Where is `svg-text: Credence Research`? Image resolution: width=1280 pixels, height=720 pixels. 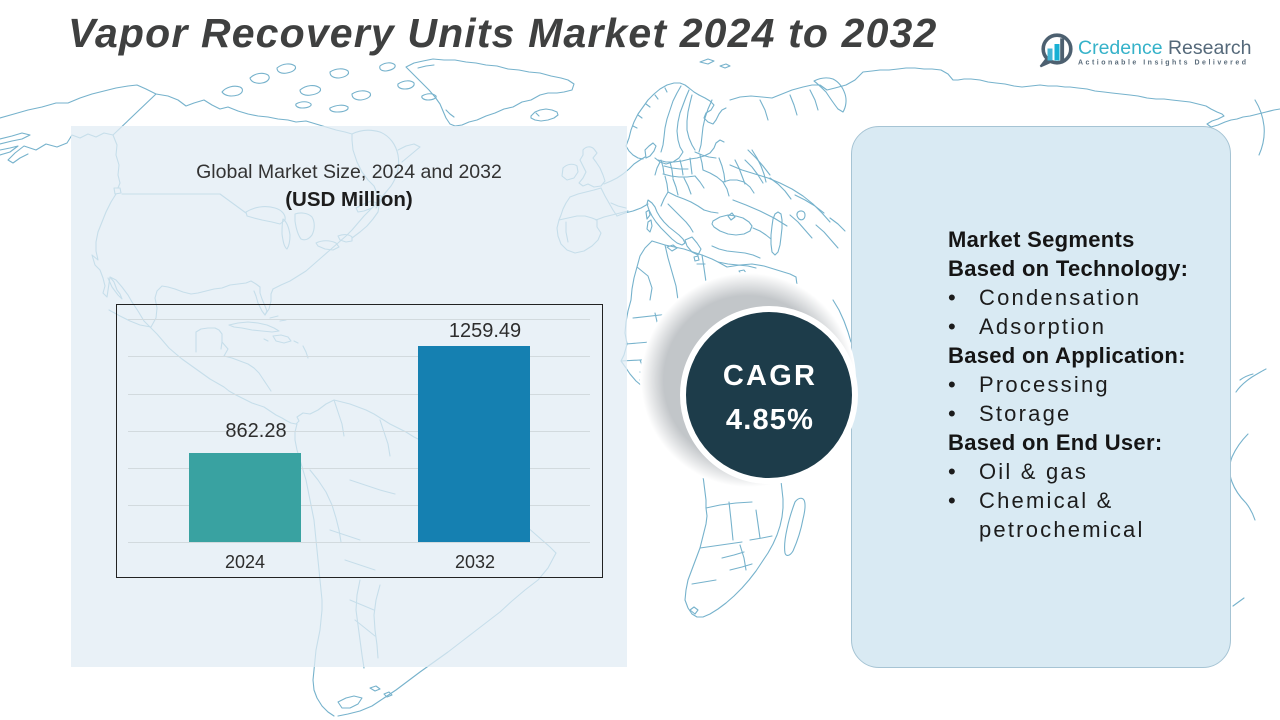
svg-text: Credence Research is located at coordinates (1164, 48).